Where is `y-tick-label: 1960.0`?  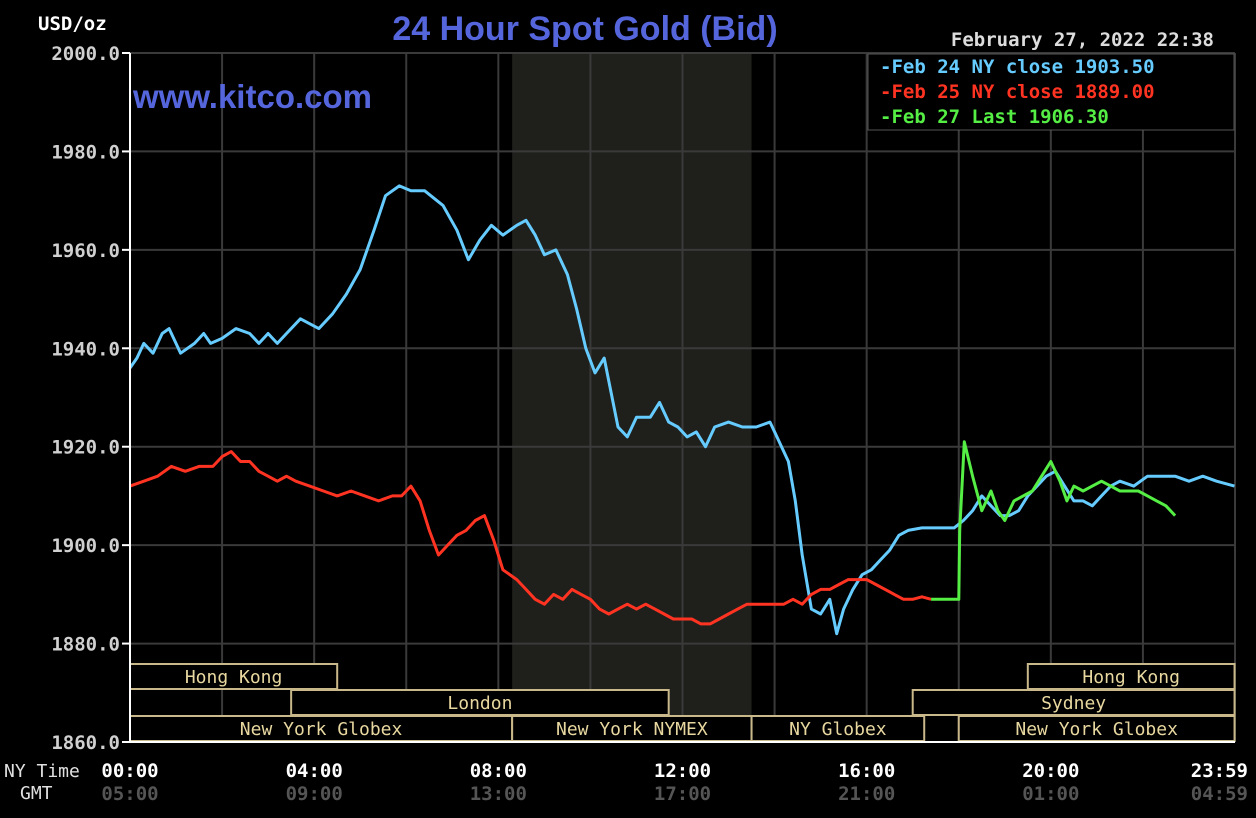 y-tick-label: 1960.0 is located at coordinates (85, 251).